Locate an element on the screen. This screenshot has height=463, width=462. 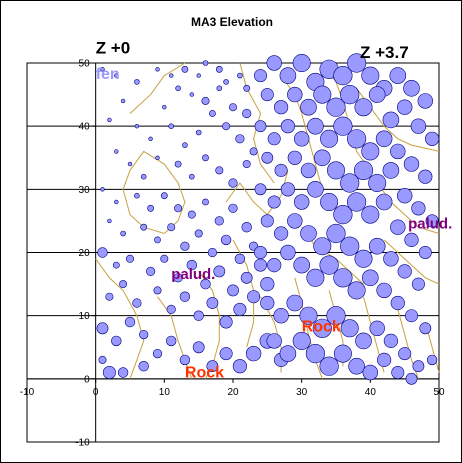
annotation-palud-left: palud. is located at coordinates (193, 274).